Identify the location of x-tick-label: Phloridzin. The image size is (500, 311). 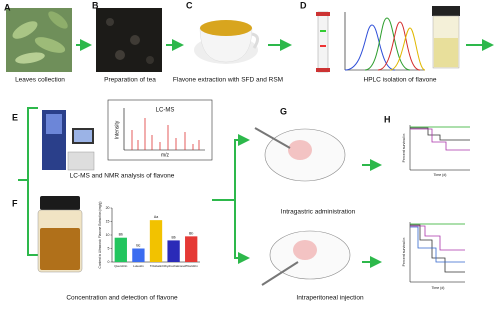
(192, 266).